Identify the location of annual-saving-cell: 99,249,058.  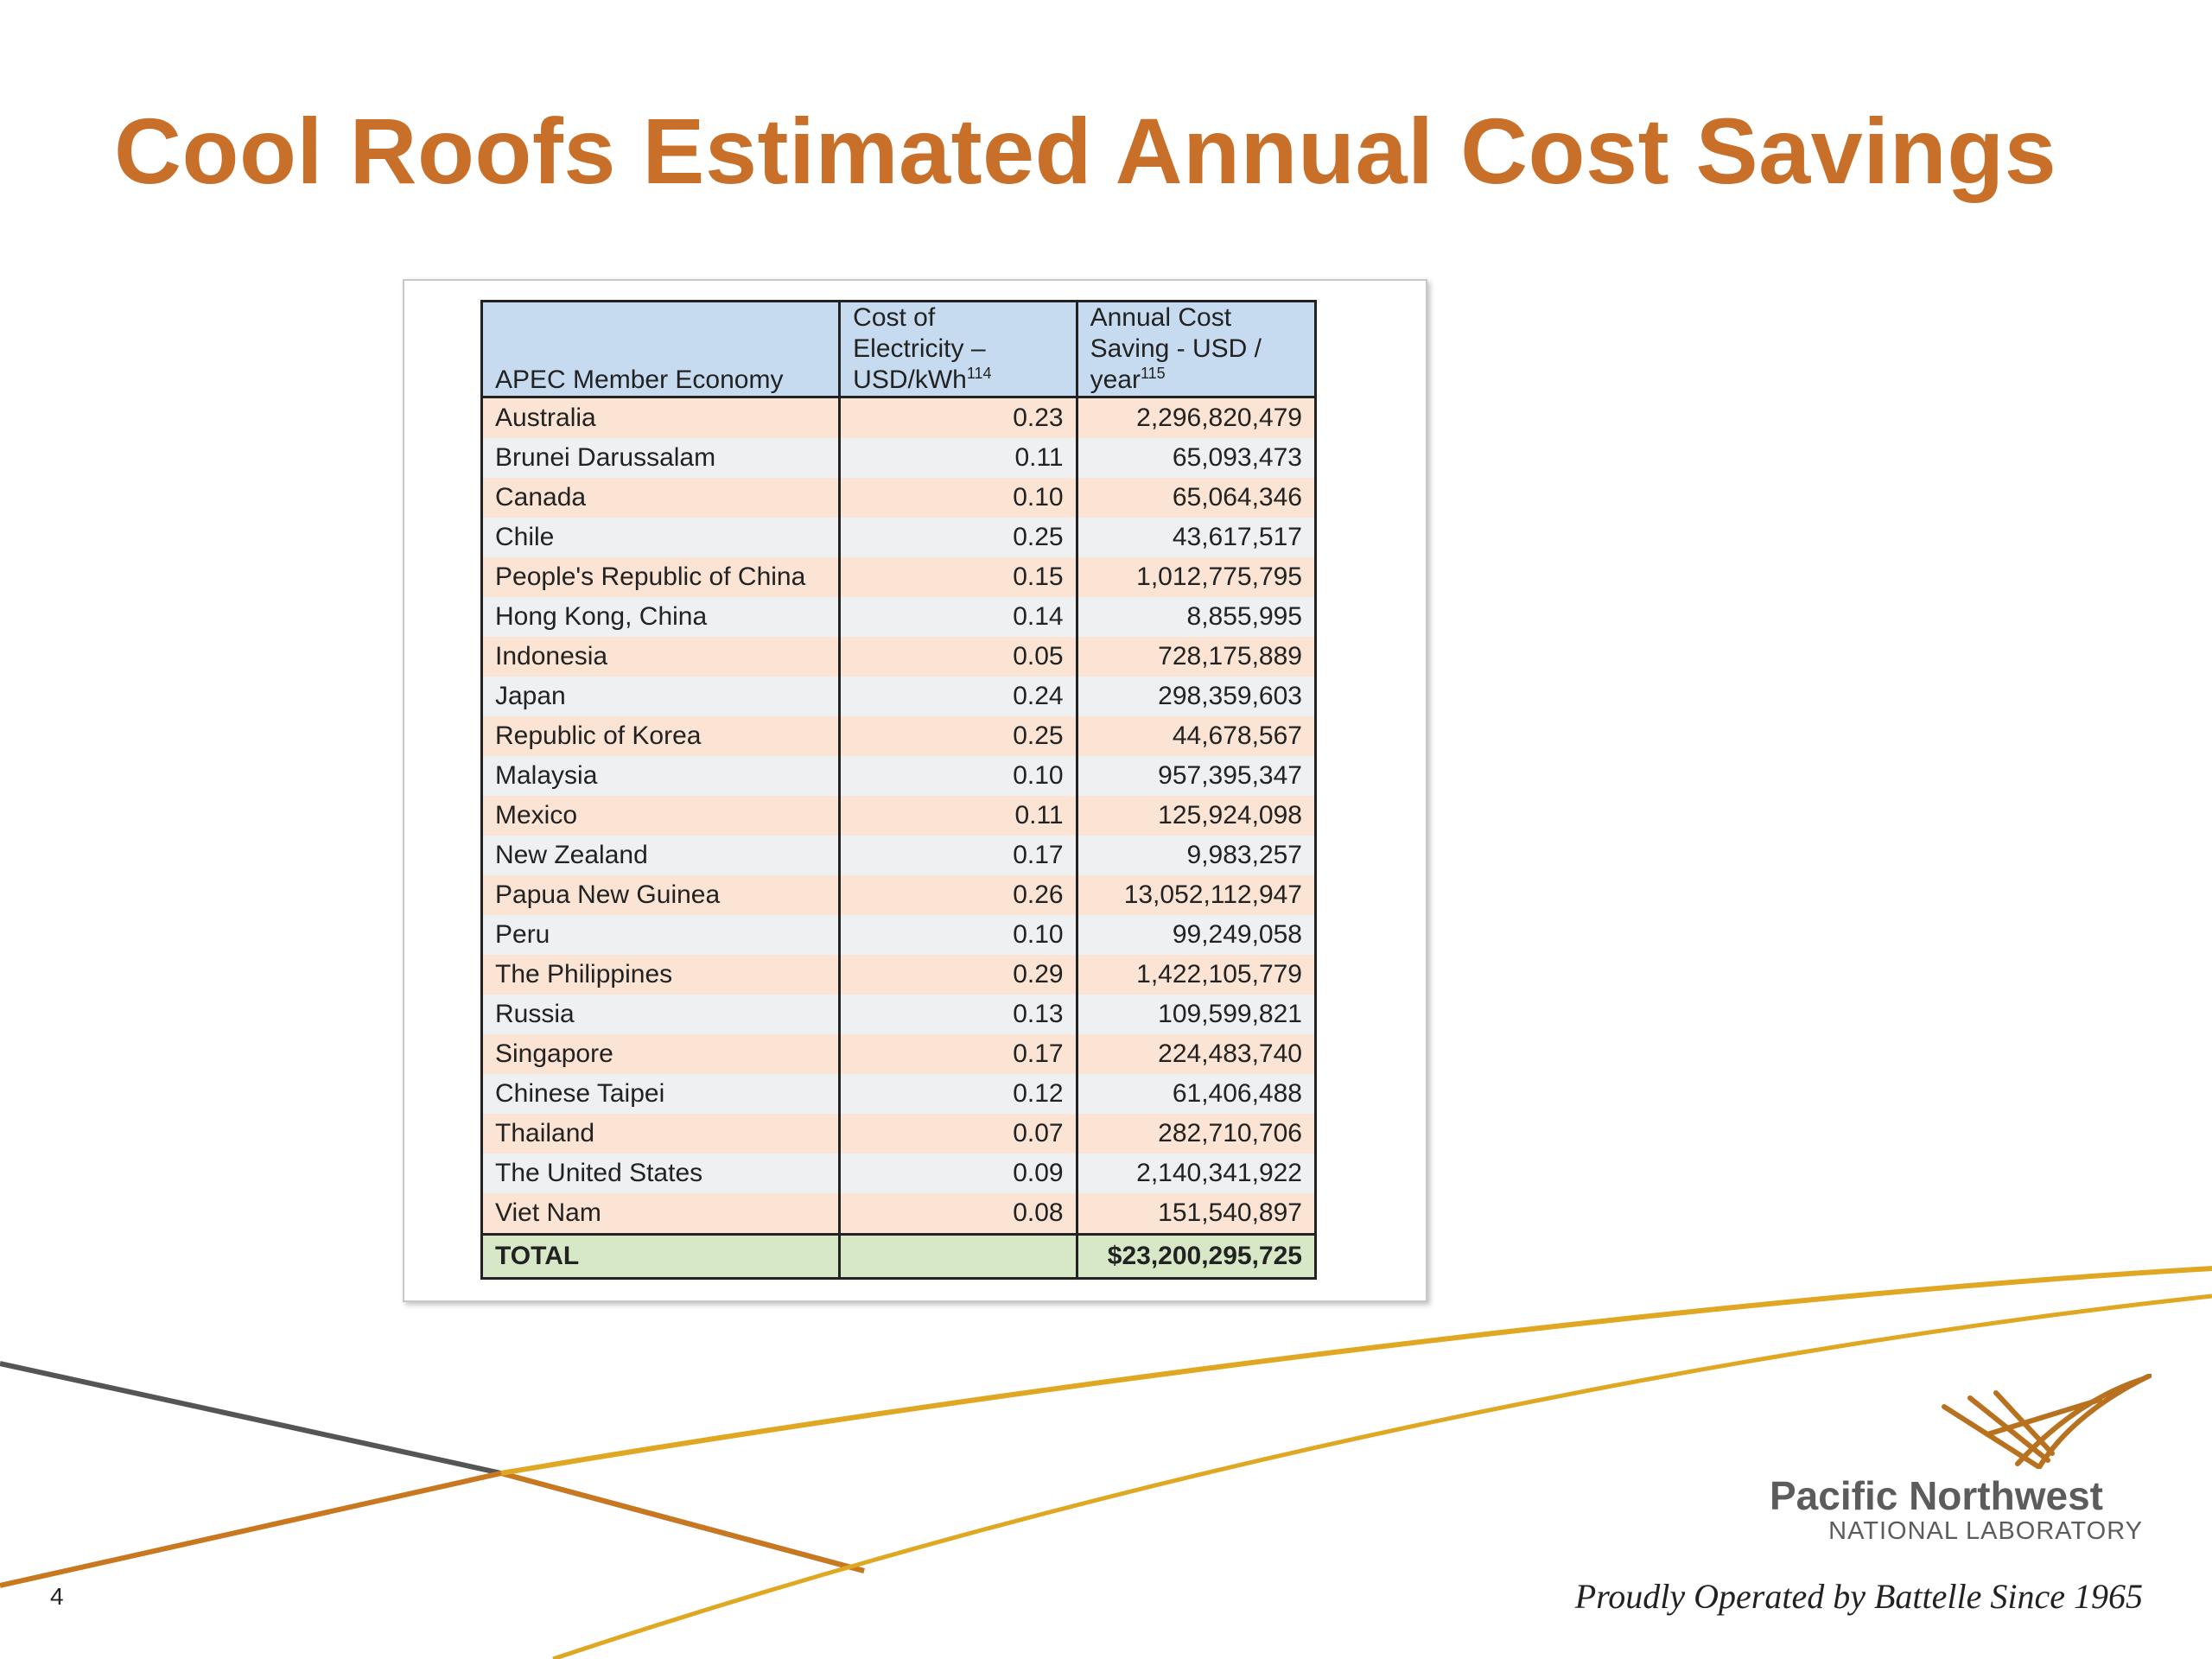
(1196, 935).